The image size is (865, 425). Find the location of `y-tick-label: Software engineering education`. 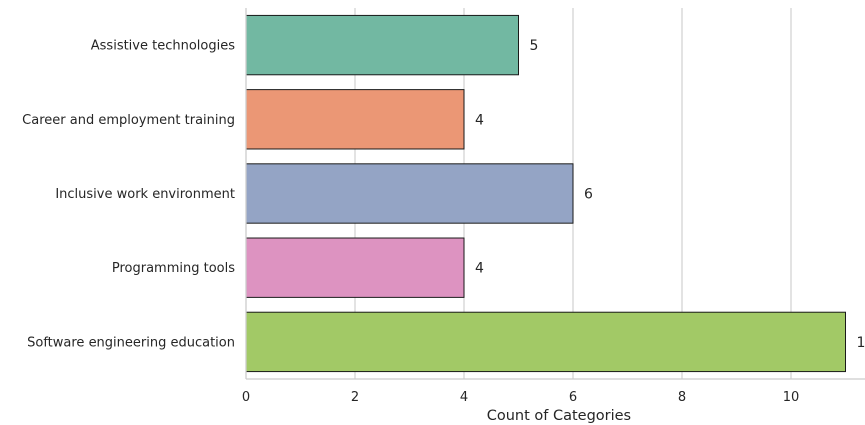

y-tick-label: Software engineering education is located at coordinates (131, 342).